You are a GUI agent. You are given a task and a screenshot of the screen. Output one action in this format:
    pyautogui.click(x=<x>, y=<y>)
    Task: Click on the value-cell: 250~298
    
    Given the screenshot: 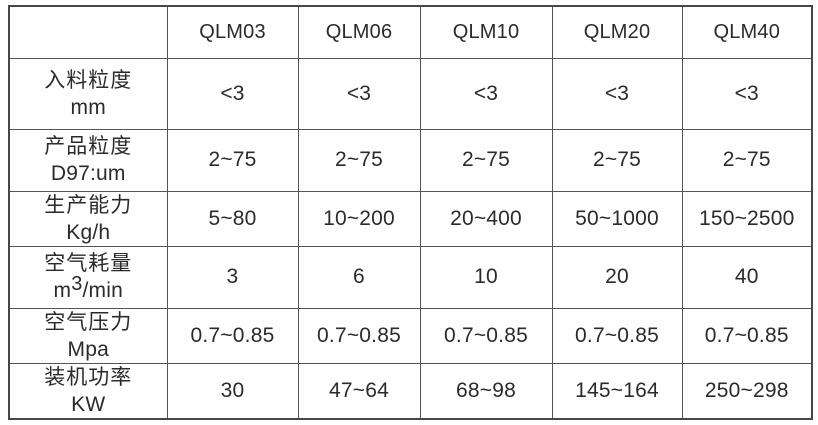 What is the action you would take?
    pyautogui.click(x=747, y=391)
    